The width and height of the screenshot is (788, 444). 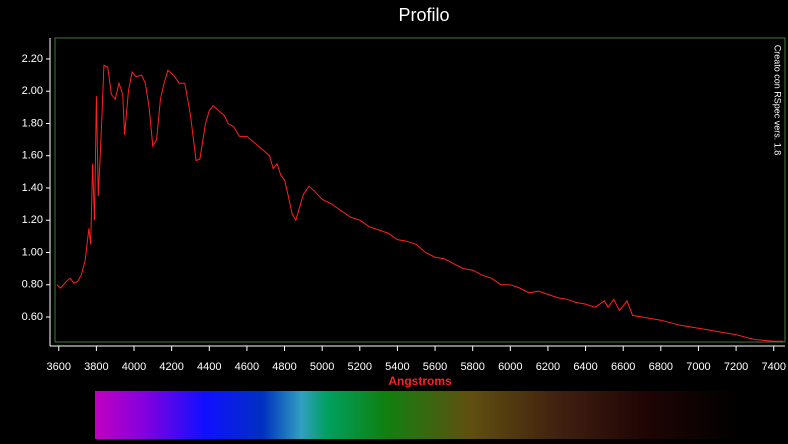 What do you see at coordinates (32, 252) in the screenshot?
I see `y-tick-label: 1.00` at bounding box center [32, 252].